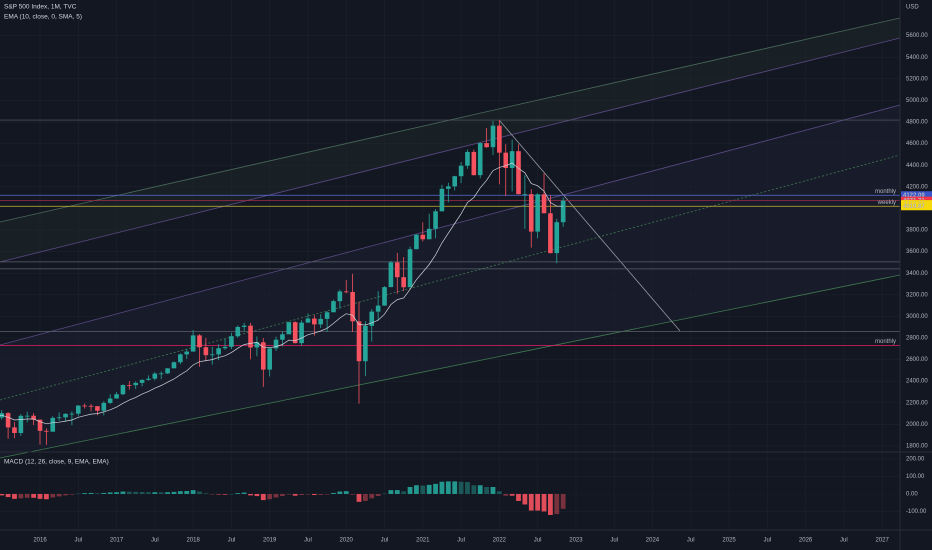  I want to click on x-tick-label: 2017, so click(117, 541).